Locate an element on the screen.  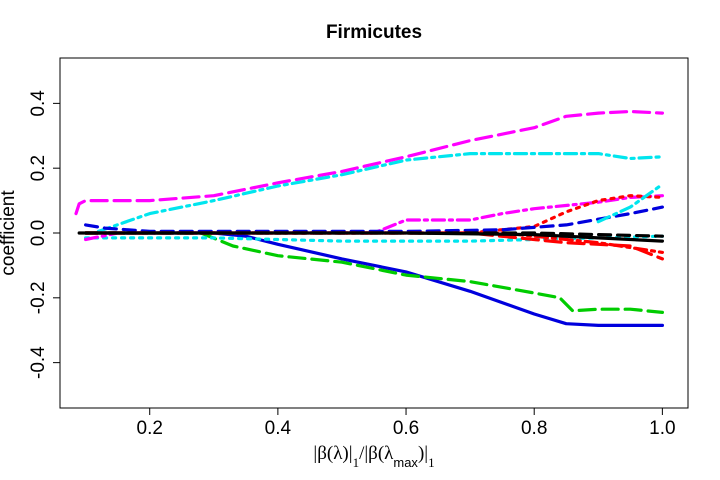
x-tick-label: 0.2 is located at coordinates (150, 428).